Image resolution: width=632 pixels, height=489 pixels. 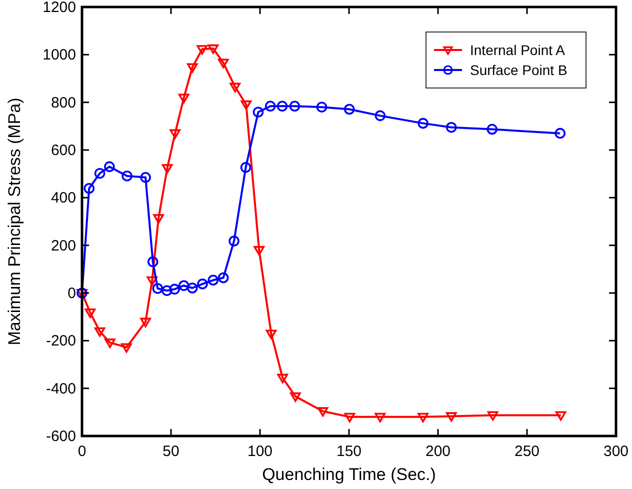 I want to click on y-tick-label: 600, so click(x=63, y=150).